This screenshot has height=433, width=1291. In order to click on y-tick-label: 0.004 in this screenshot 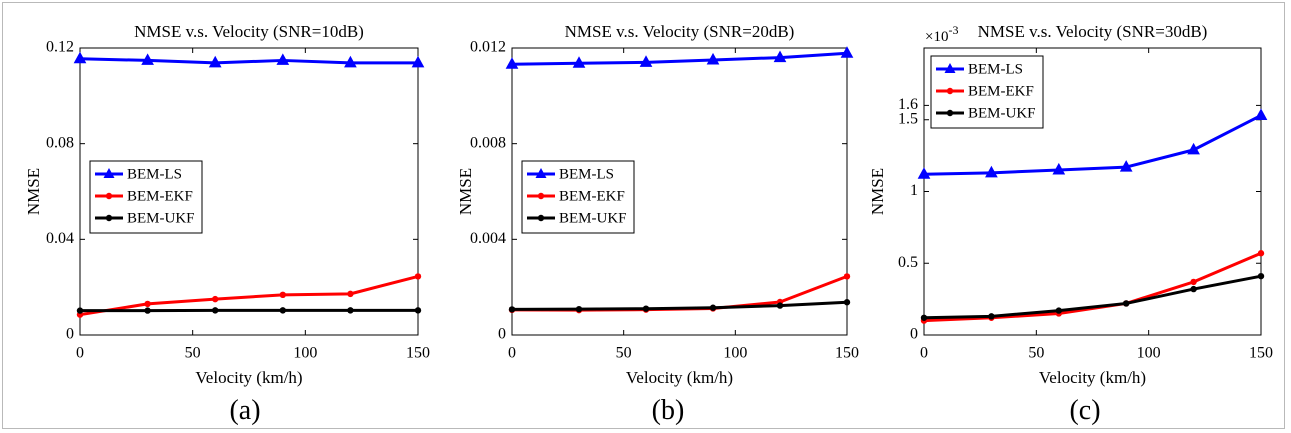, I will do `click(488, 238)`.